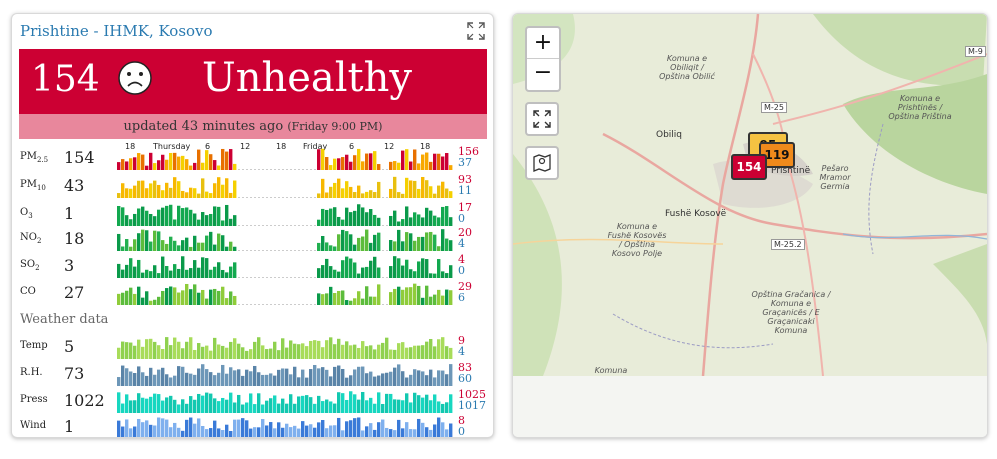 This screenshot has height=459, width=997. Describe the element at coordinates (468, 151) in the screenshot. I see `pollutant-max: 156` at that location.